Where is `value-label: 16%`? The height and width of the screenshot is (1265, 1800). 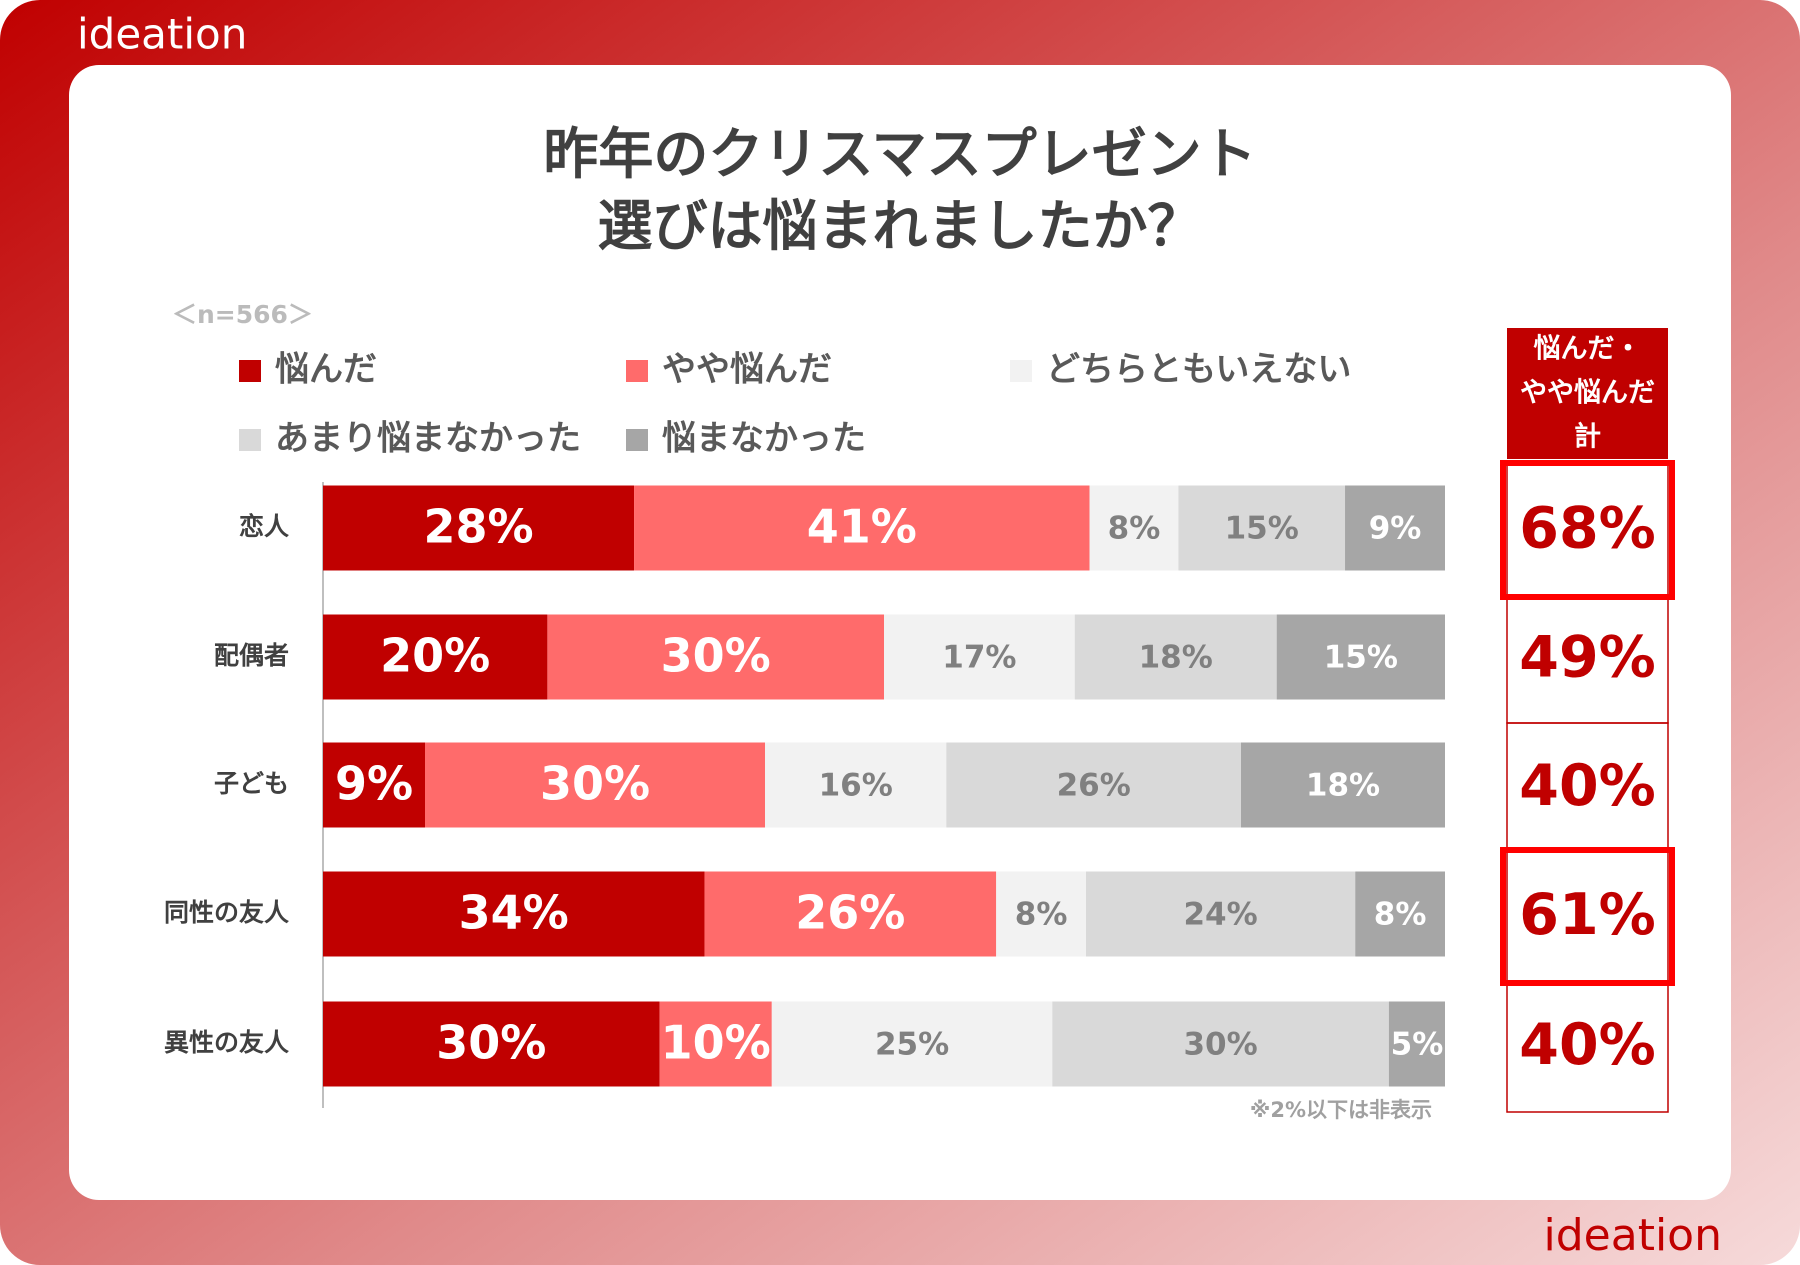
value-label: 16% is located at coordinates (856, 786).